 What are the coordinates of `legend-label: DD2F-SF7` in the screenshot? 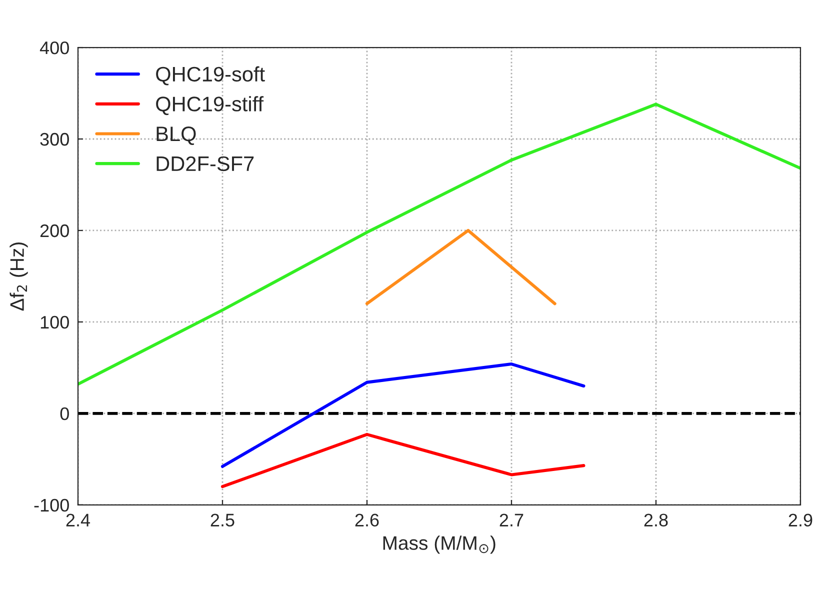 It's located at (205, 164).